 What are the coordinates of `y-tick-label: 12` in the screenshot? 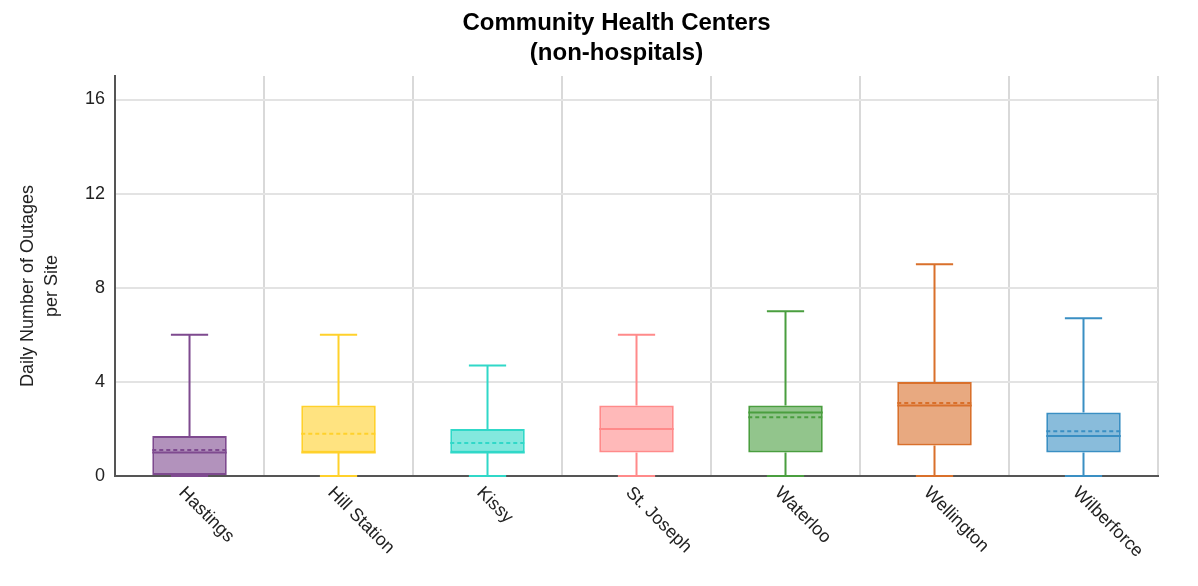 It's located at (95, 192).